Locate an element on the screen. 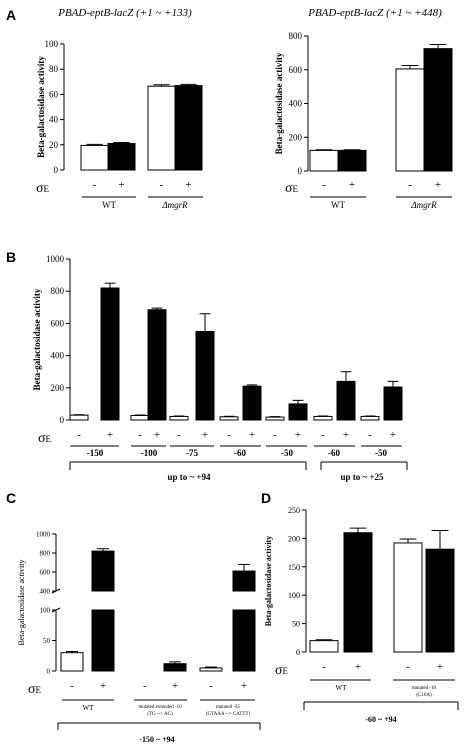 Image resolution: width=474 pixels, height=747 pixels. chart-b-group-label: -150 is located at coordinates (95, 453).